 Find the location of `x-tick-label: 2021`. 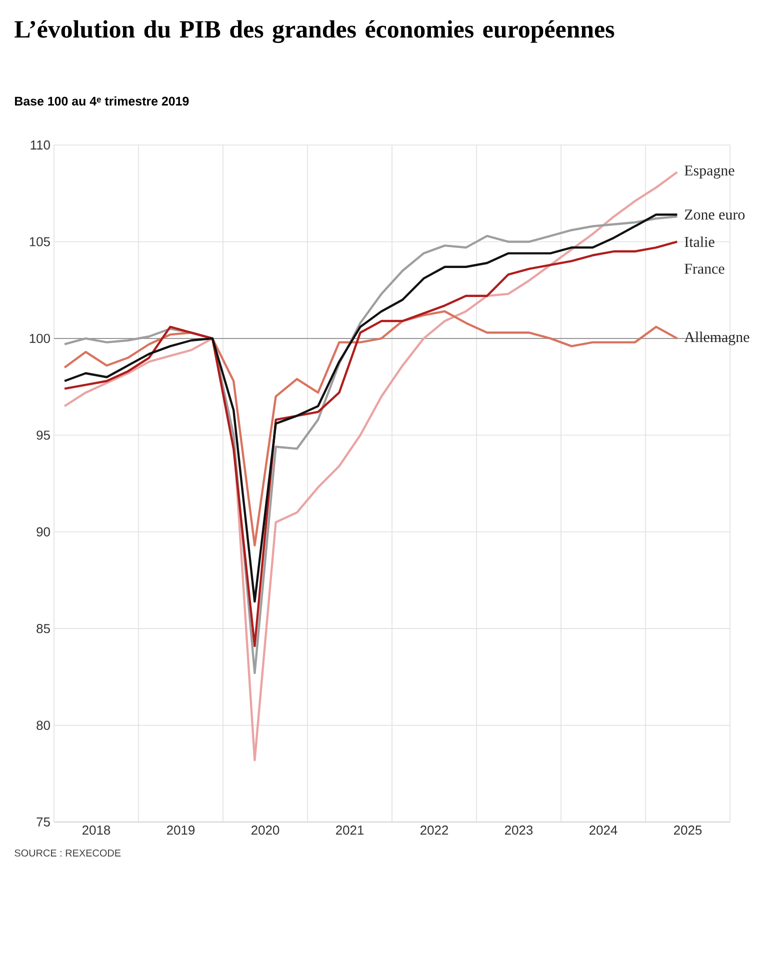

x-tick-label: 2021 is located at coordinates (350, 830).